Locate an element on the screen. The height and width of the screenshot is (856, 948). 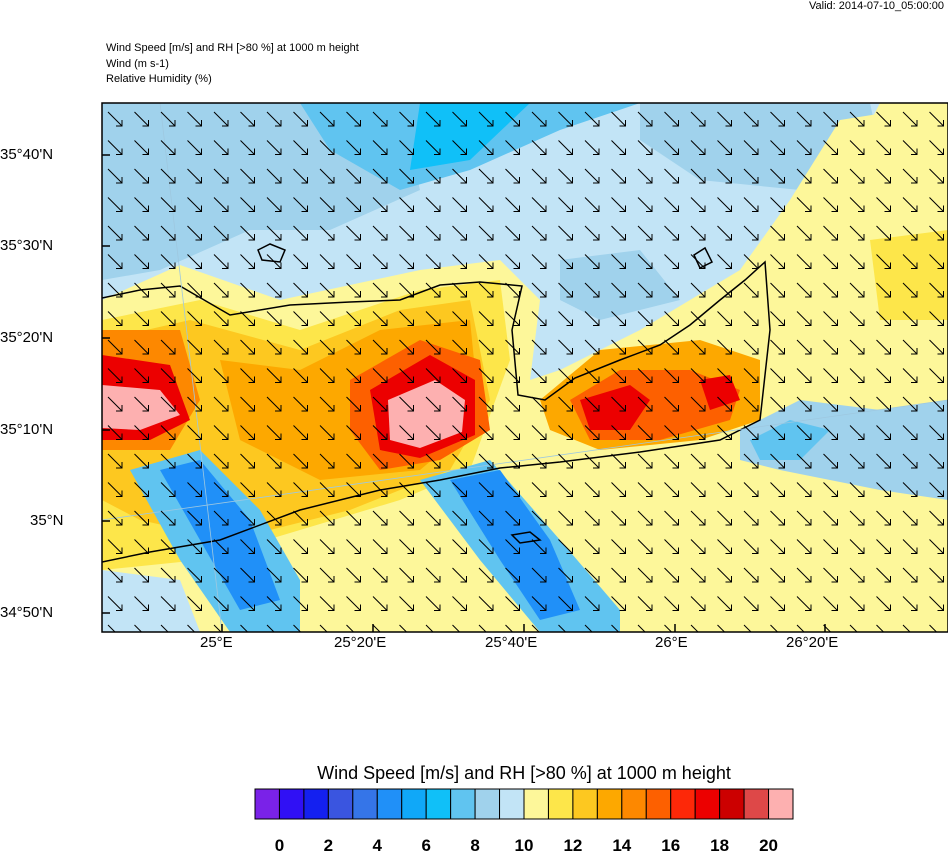
colorbar-label: 10 is located at coordinates (524, 845).